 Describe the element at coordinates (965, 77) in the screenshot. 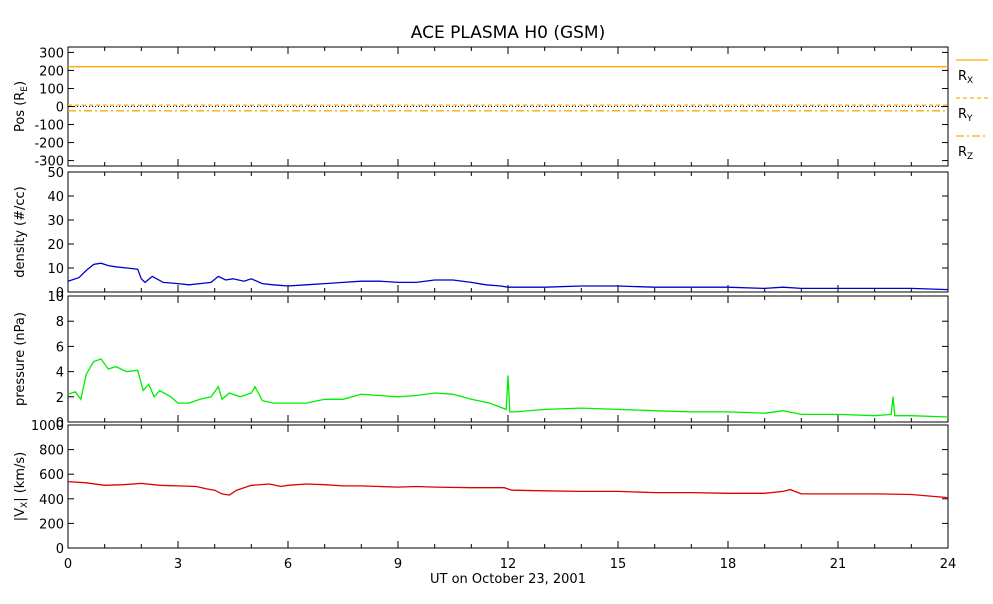

I see `legend-label: RX` at that location.